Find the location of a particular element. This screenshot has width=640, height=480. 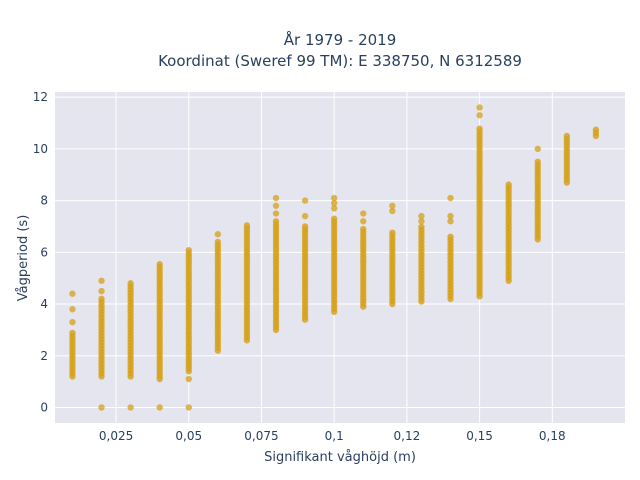

x-tick-label: 0,18 is located at coordinates (552, 436).